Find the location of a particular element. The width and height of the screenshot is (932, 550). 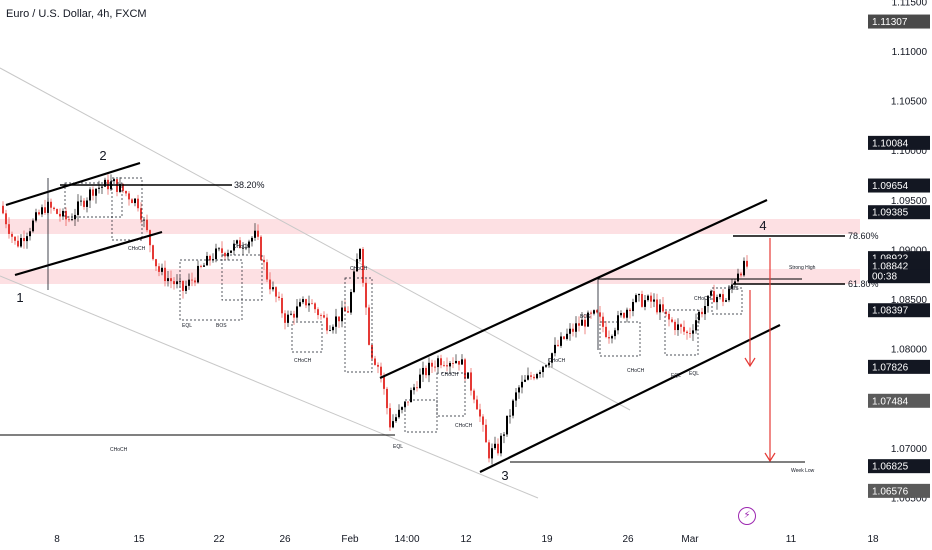

x-axis-tick-label: 26 is located at coordinates (628, 539).